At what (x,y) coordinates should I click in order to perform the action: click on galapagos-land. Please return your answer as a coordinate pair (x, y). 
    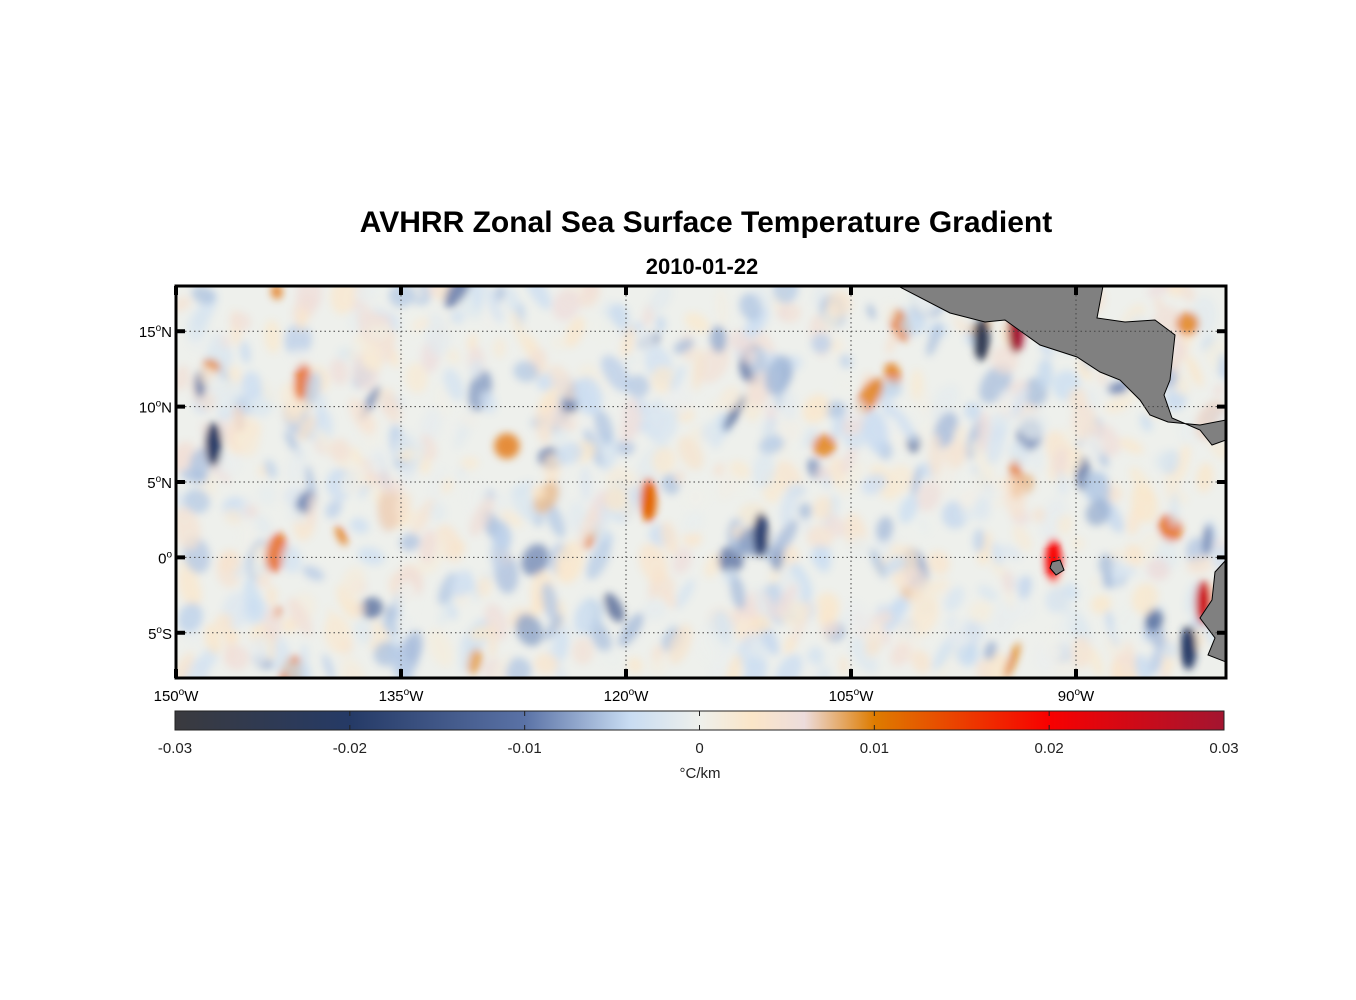
    Looking at the image, I should click on (1057, 567).